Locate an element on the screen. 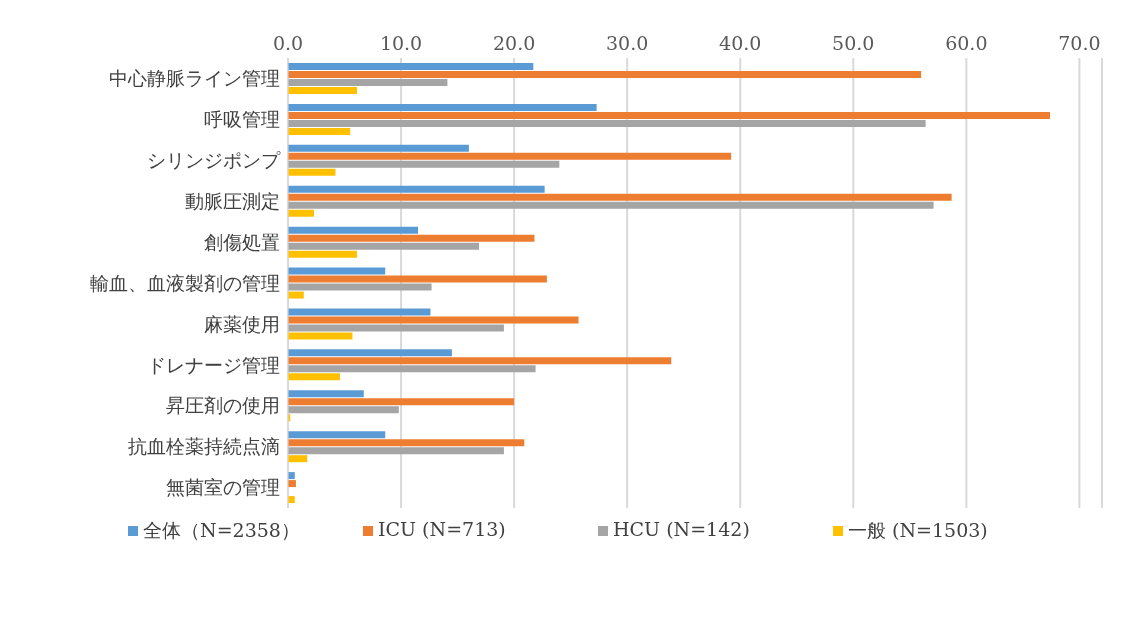 Image resolution: width=1140 pixels, height=627 pixels. y-tick-label: 創傷処置 is located at coordinates (242, 241).